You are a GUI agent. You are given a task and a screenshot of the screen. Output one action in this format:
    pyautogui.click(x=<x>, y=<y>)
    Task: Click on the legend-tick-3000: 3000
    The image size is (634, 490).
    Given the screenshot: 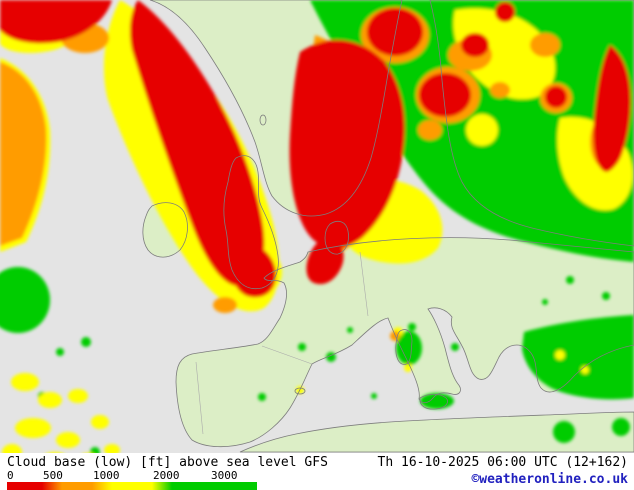 What is the action you would take?
    pyautogui.click(x=224, y=475)
    